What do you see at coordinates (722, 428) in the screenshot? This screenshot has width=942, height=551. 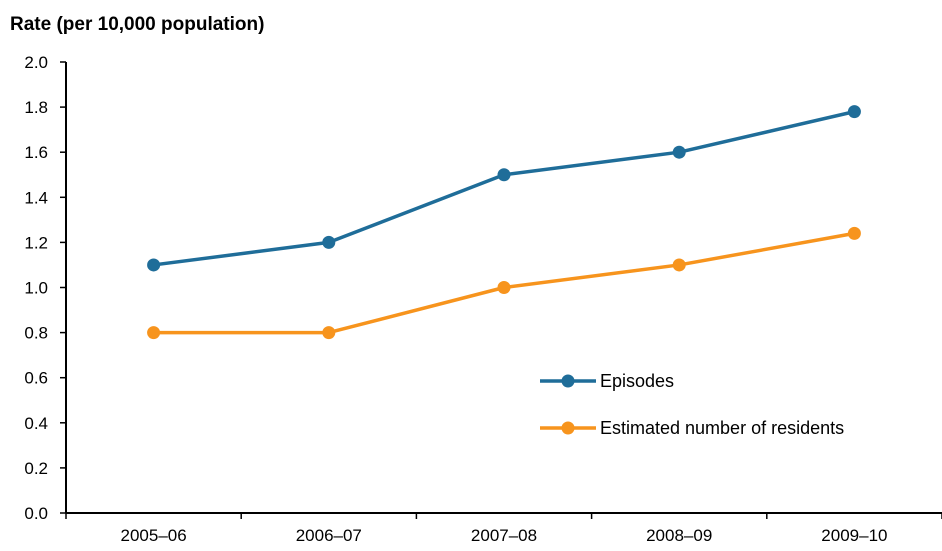 I see `legend-label: Estimated number of residents` at bounding box center [722, 428].